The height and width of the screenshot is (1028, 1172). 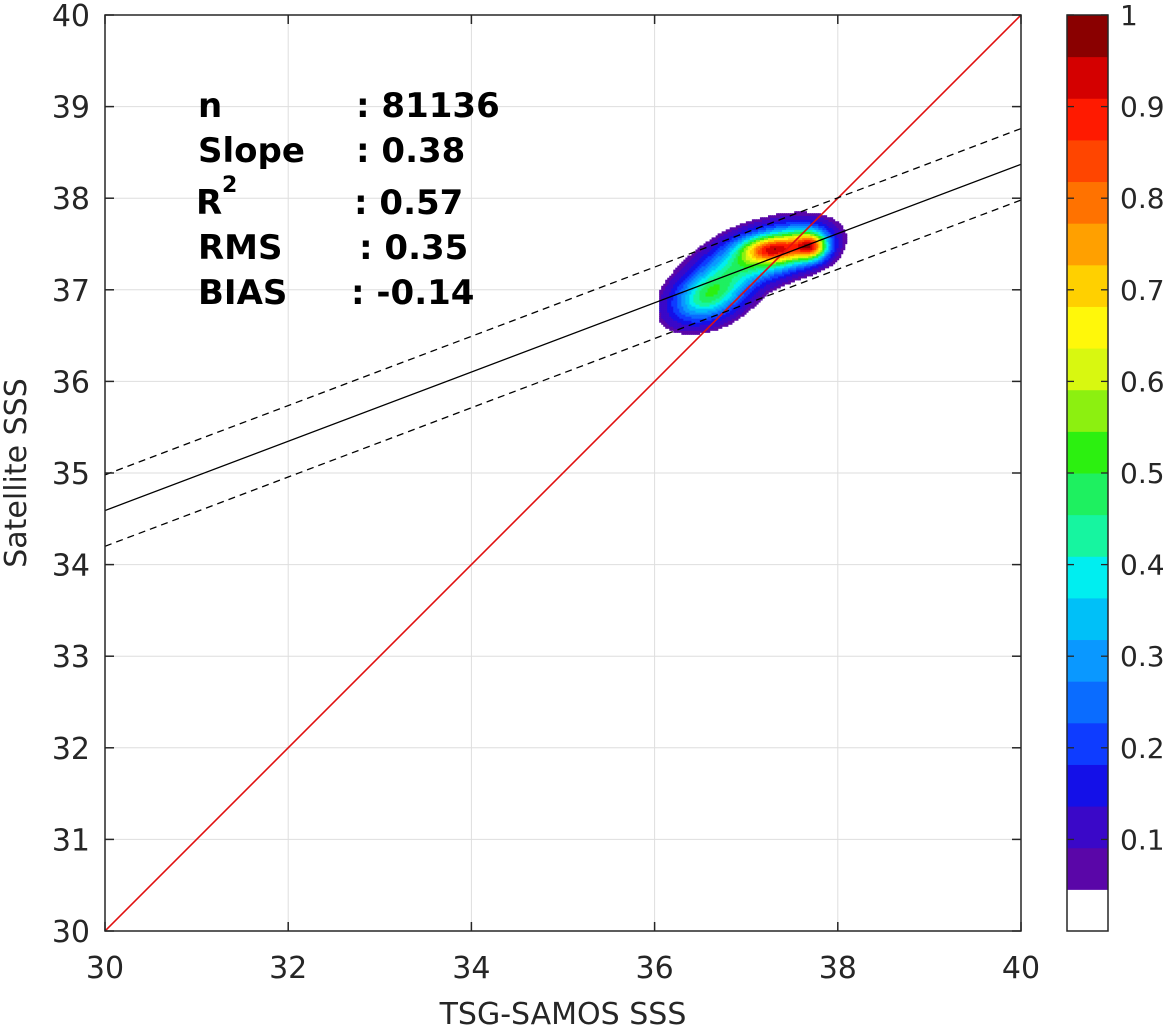 I want to click on x-tick-label: 38, so click(x=838, y=968).